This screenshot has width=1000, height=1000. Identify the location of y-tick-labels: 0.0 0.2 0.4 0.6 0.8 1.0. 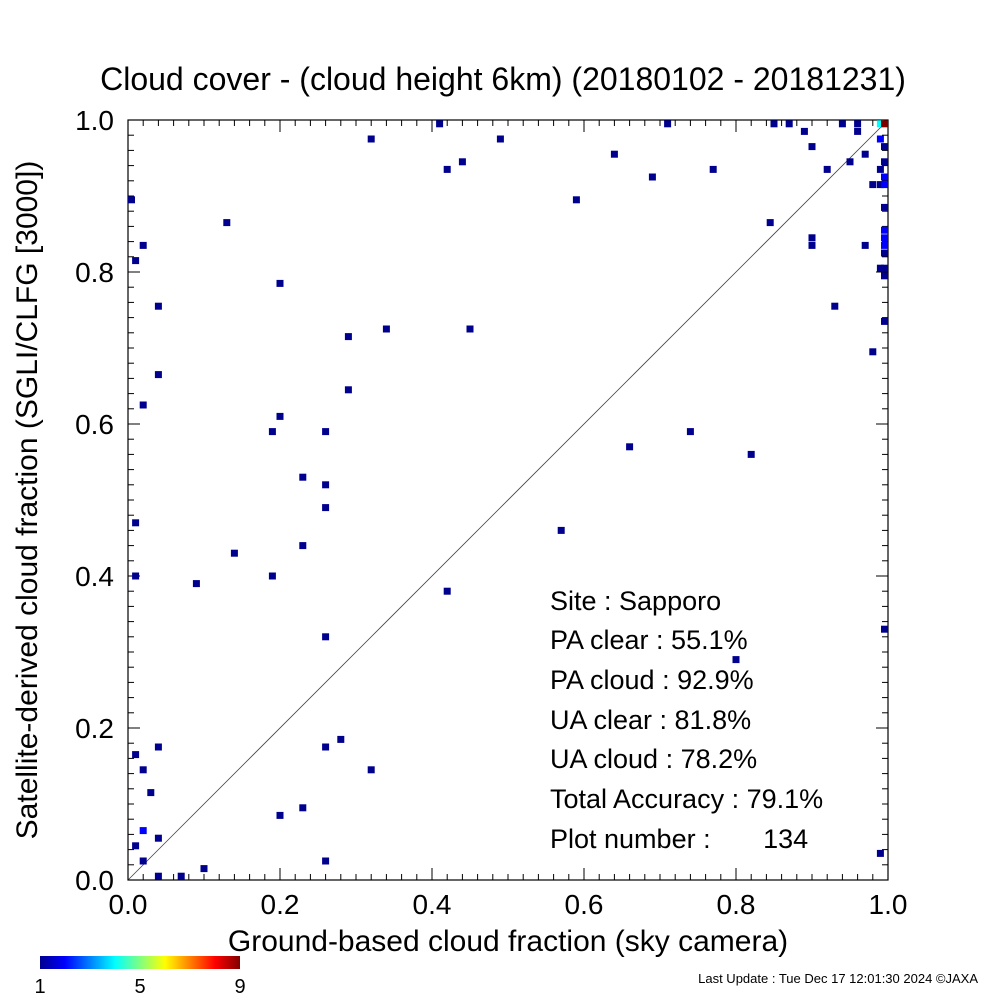
(94, 500).